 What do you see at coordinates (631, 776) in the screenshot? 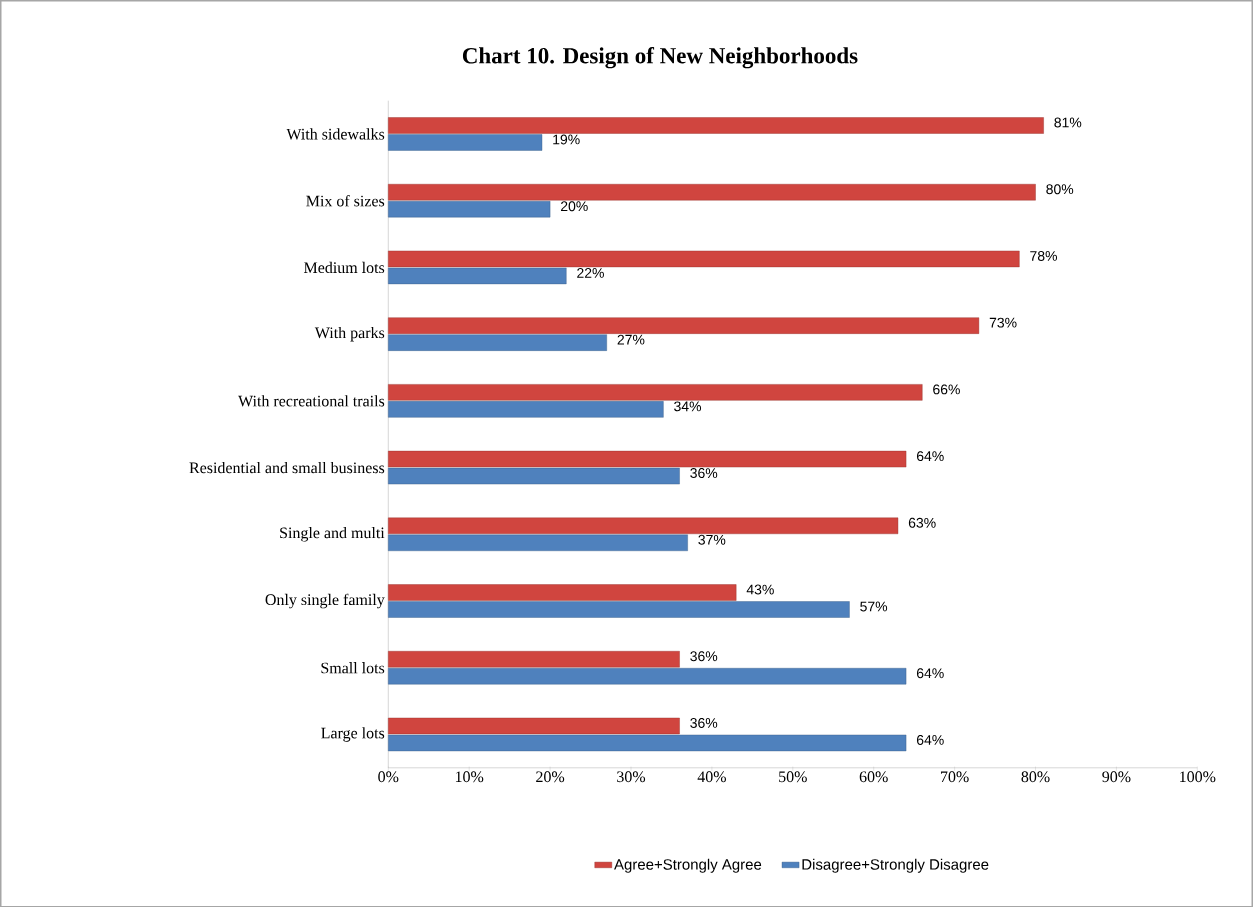
I see `x-tick-label: 30%` at bounding box center [631, 776].